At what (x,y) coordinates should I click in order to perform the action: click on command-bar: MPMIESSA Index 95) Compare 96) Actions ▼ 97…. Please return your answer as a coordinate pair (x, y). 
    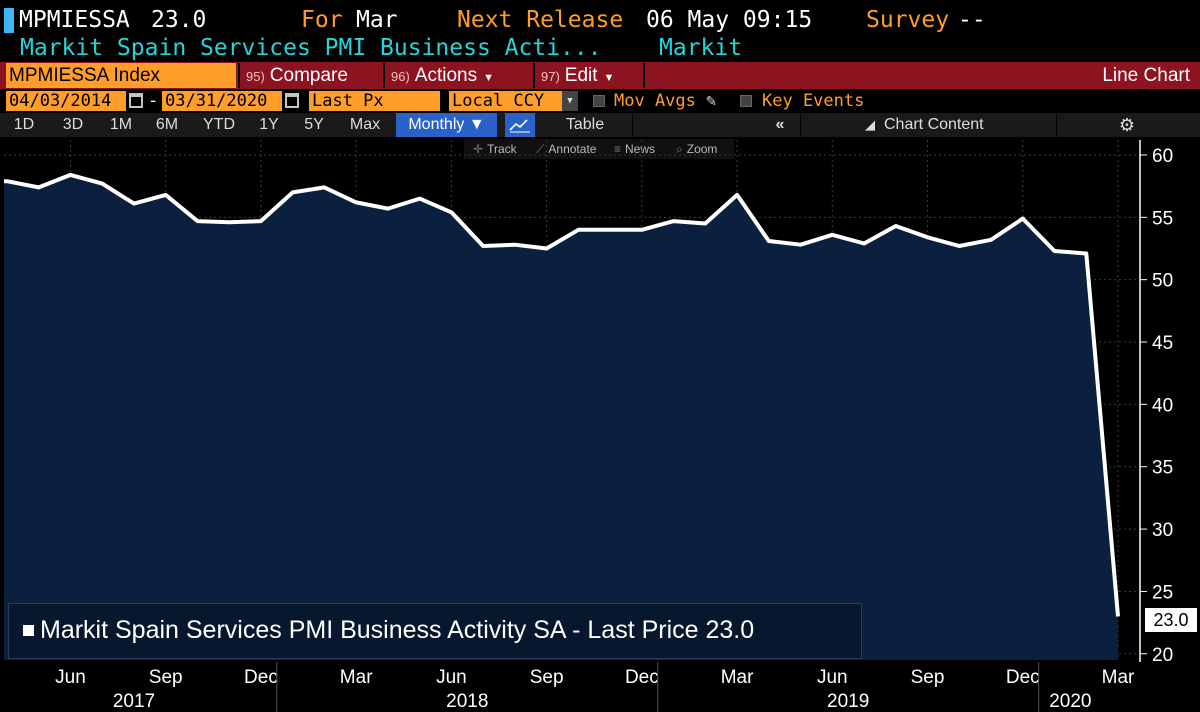
    Looking at the image, I should click on (600, 75).